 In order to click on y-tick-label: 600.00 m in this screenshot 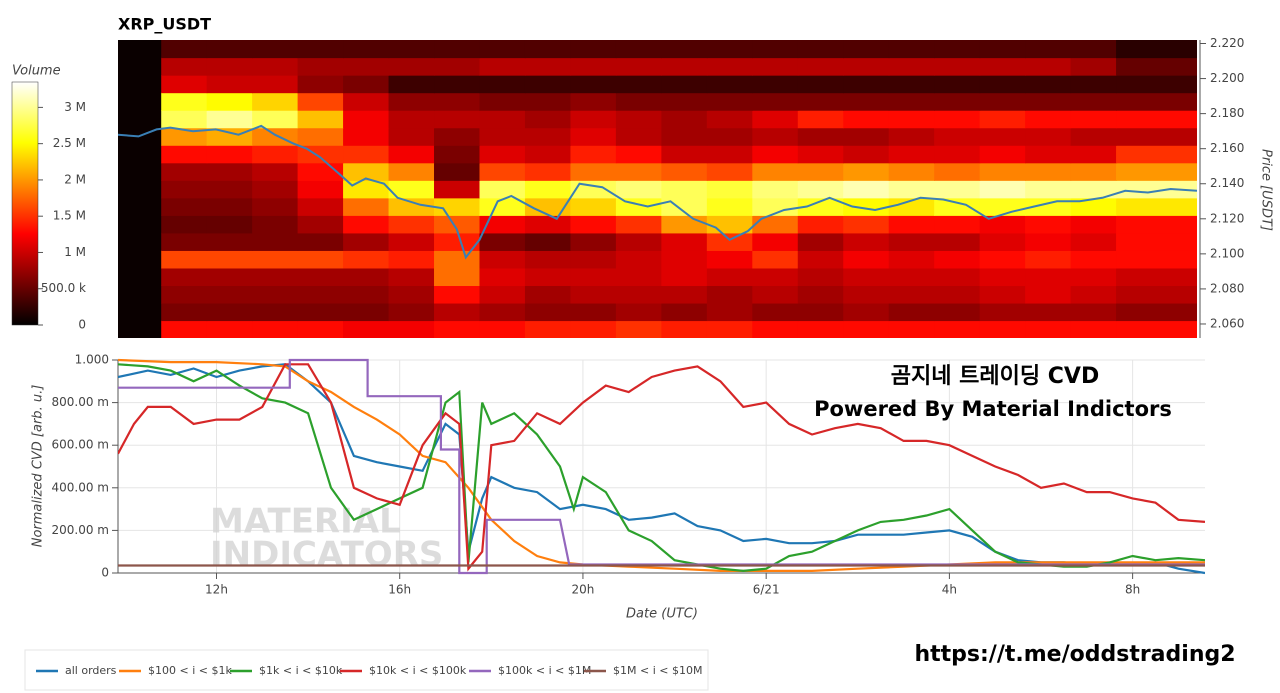, I will do `click(81, 445)`.